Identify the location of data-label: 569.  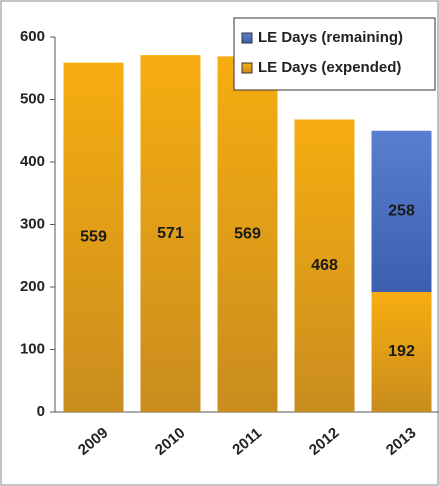
(247, 233).